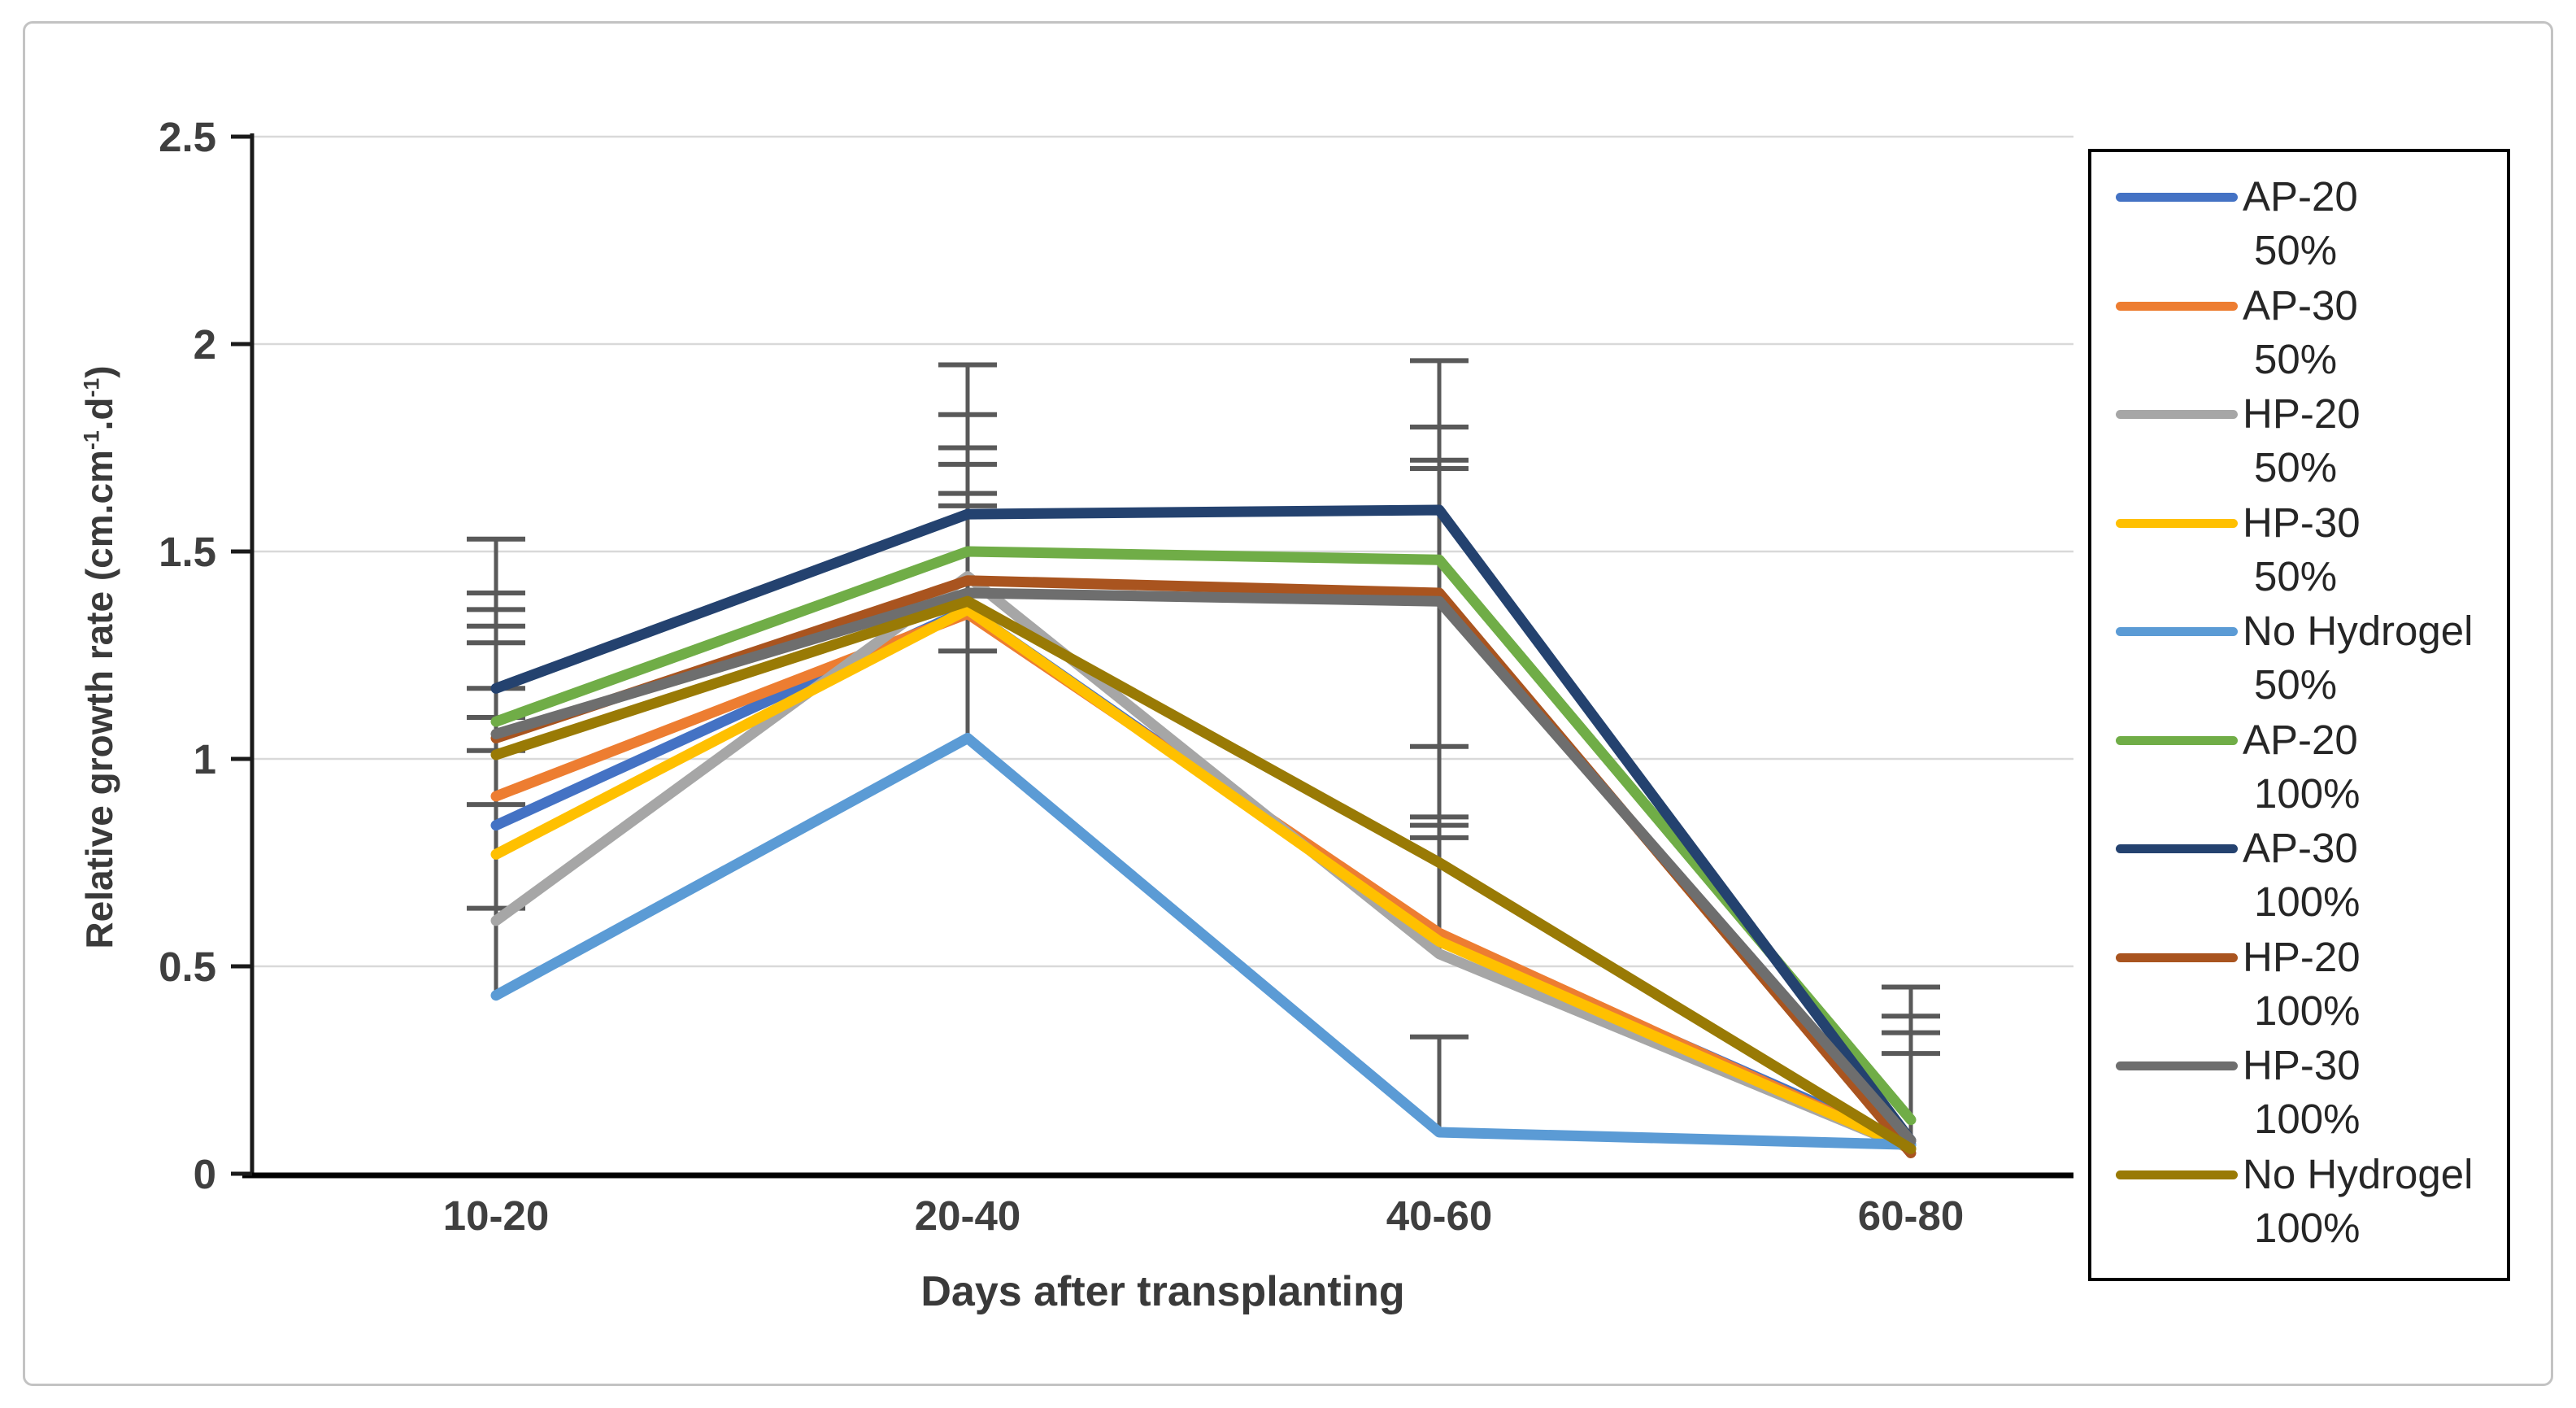 This screenshot has width=2576, height=1408. I want to click on x-axis-title: Days after transplanting, so click(1163, 1291).